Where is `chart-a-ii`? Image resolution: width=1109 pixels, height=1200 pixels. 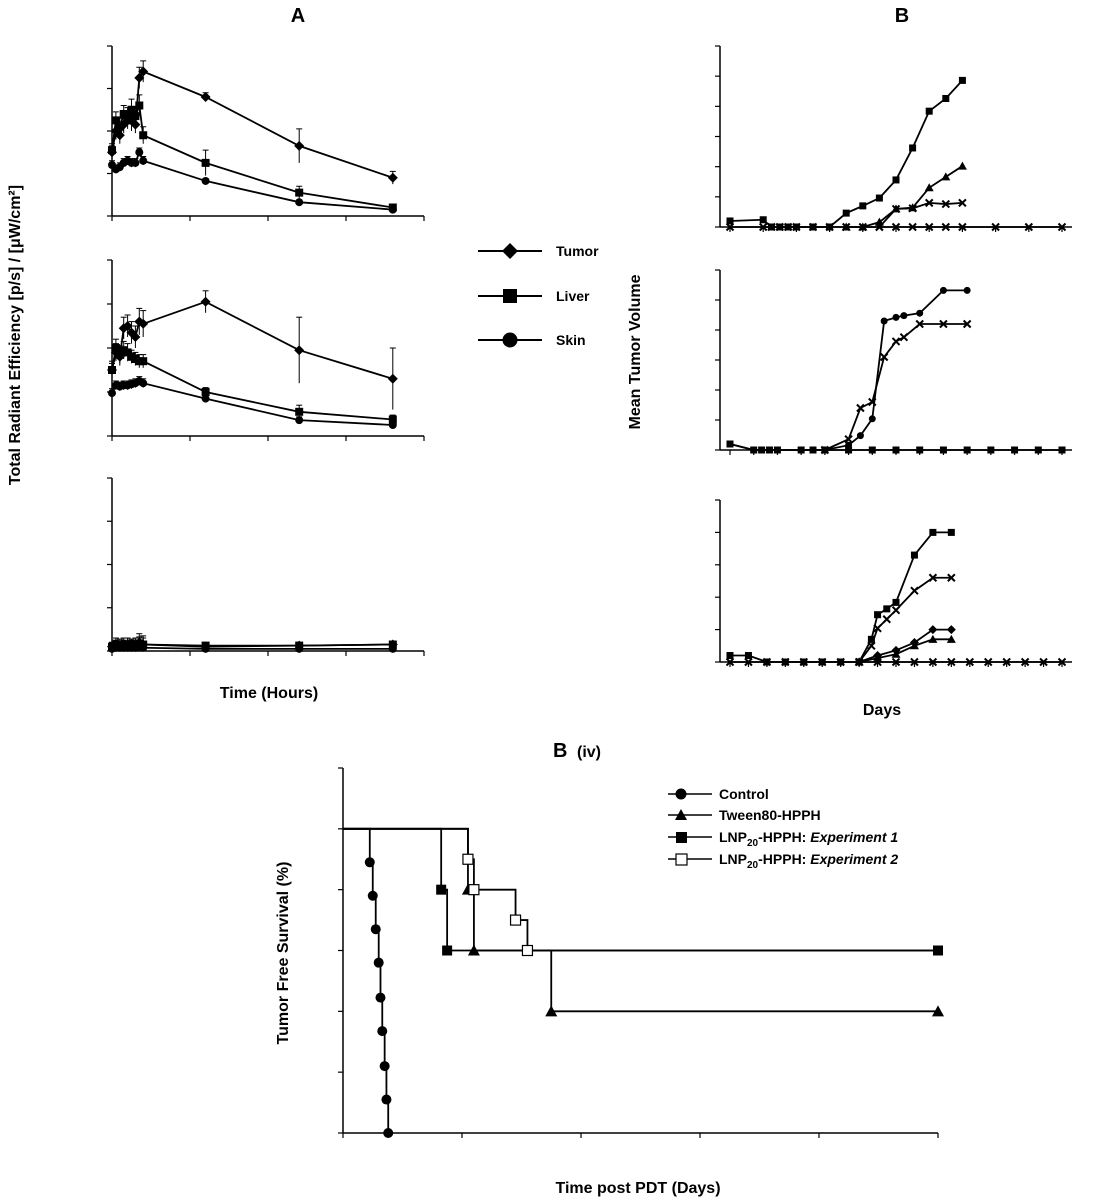 chart-a-ii is located at coordinates (266, 350).